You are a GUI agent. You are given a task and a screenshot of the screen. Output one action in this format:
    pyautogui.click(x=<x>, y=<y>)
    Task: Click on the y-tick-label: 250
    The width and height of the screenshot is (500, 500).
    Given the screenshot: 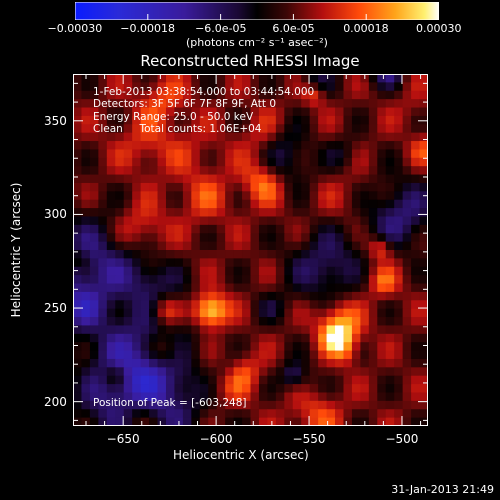 What is the action you would take?
    pyautogui.click(x=55, y=308)
    